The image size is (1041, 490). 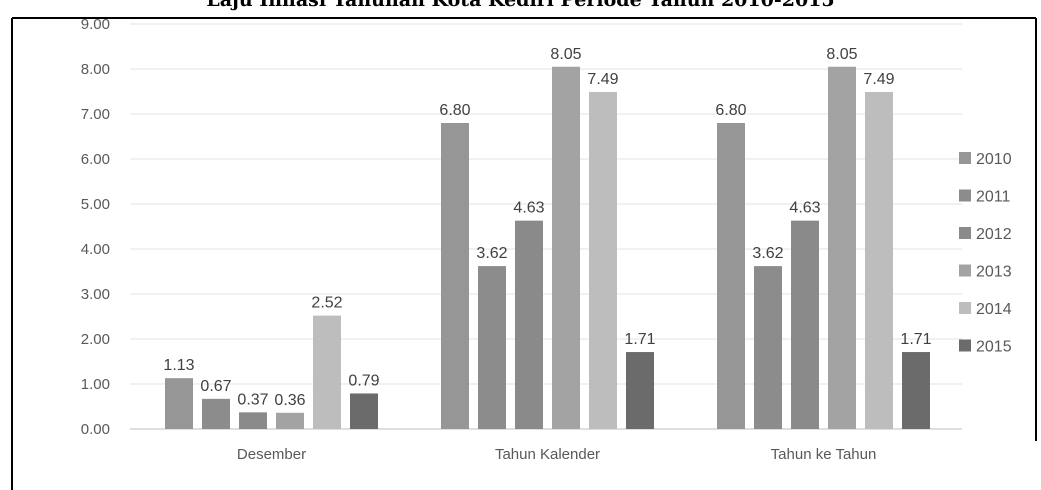 What do you see at coordinates (95, 114) in the screenshot?
I see `y-tick-label: 7.00` at bounding box center [95, 114].